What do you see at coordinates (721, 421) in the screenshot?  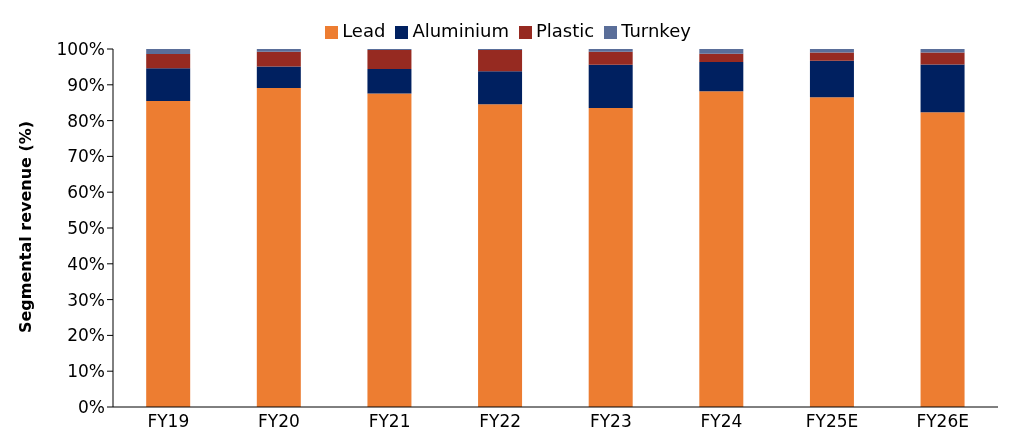 I see `x-tick-label: FY24` at bounding box center [721, 421].